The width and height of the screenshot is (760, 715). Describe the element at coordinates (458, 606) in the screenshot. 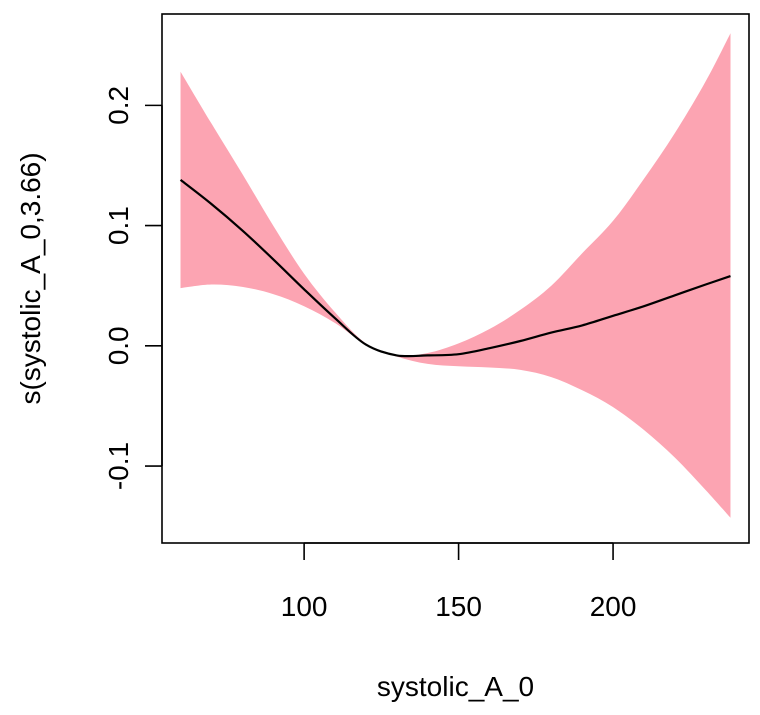

I see `x-tick-label-150: 150` at that location.